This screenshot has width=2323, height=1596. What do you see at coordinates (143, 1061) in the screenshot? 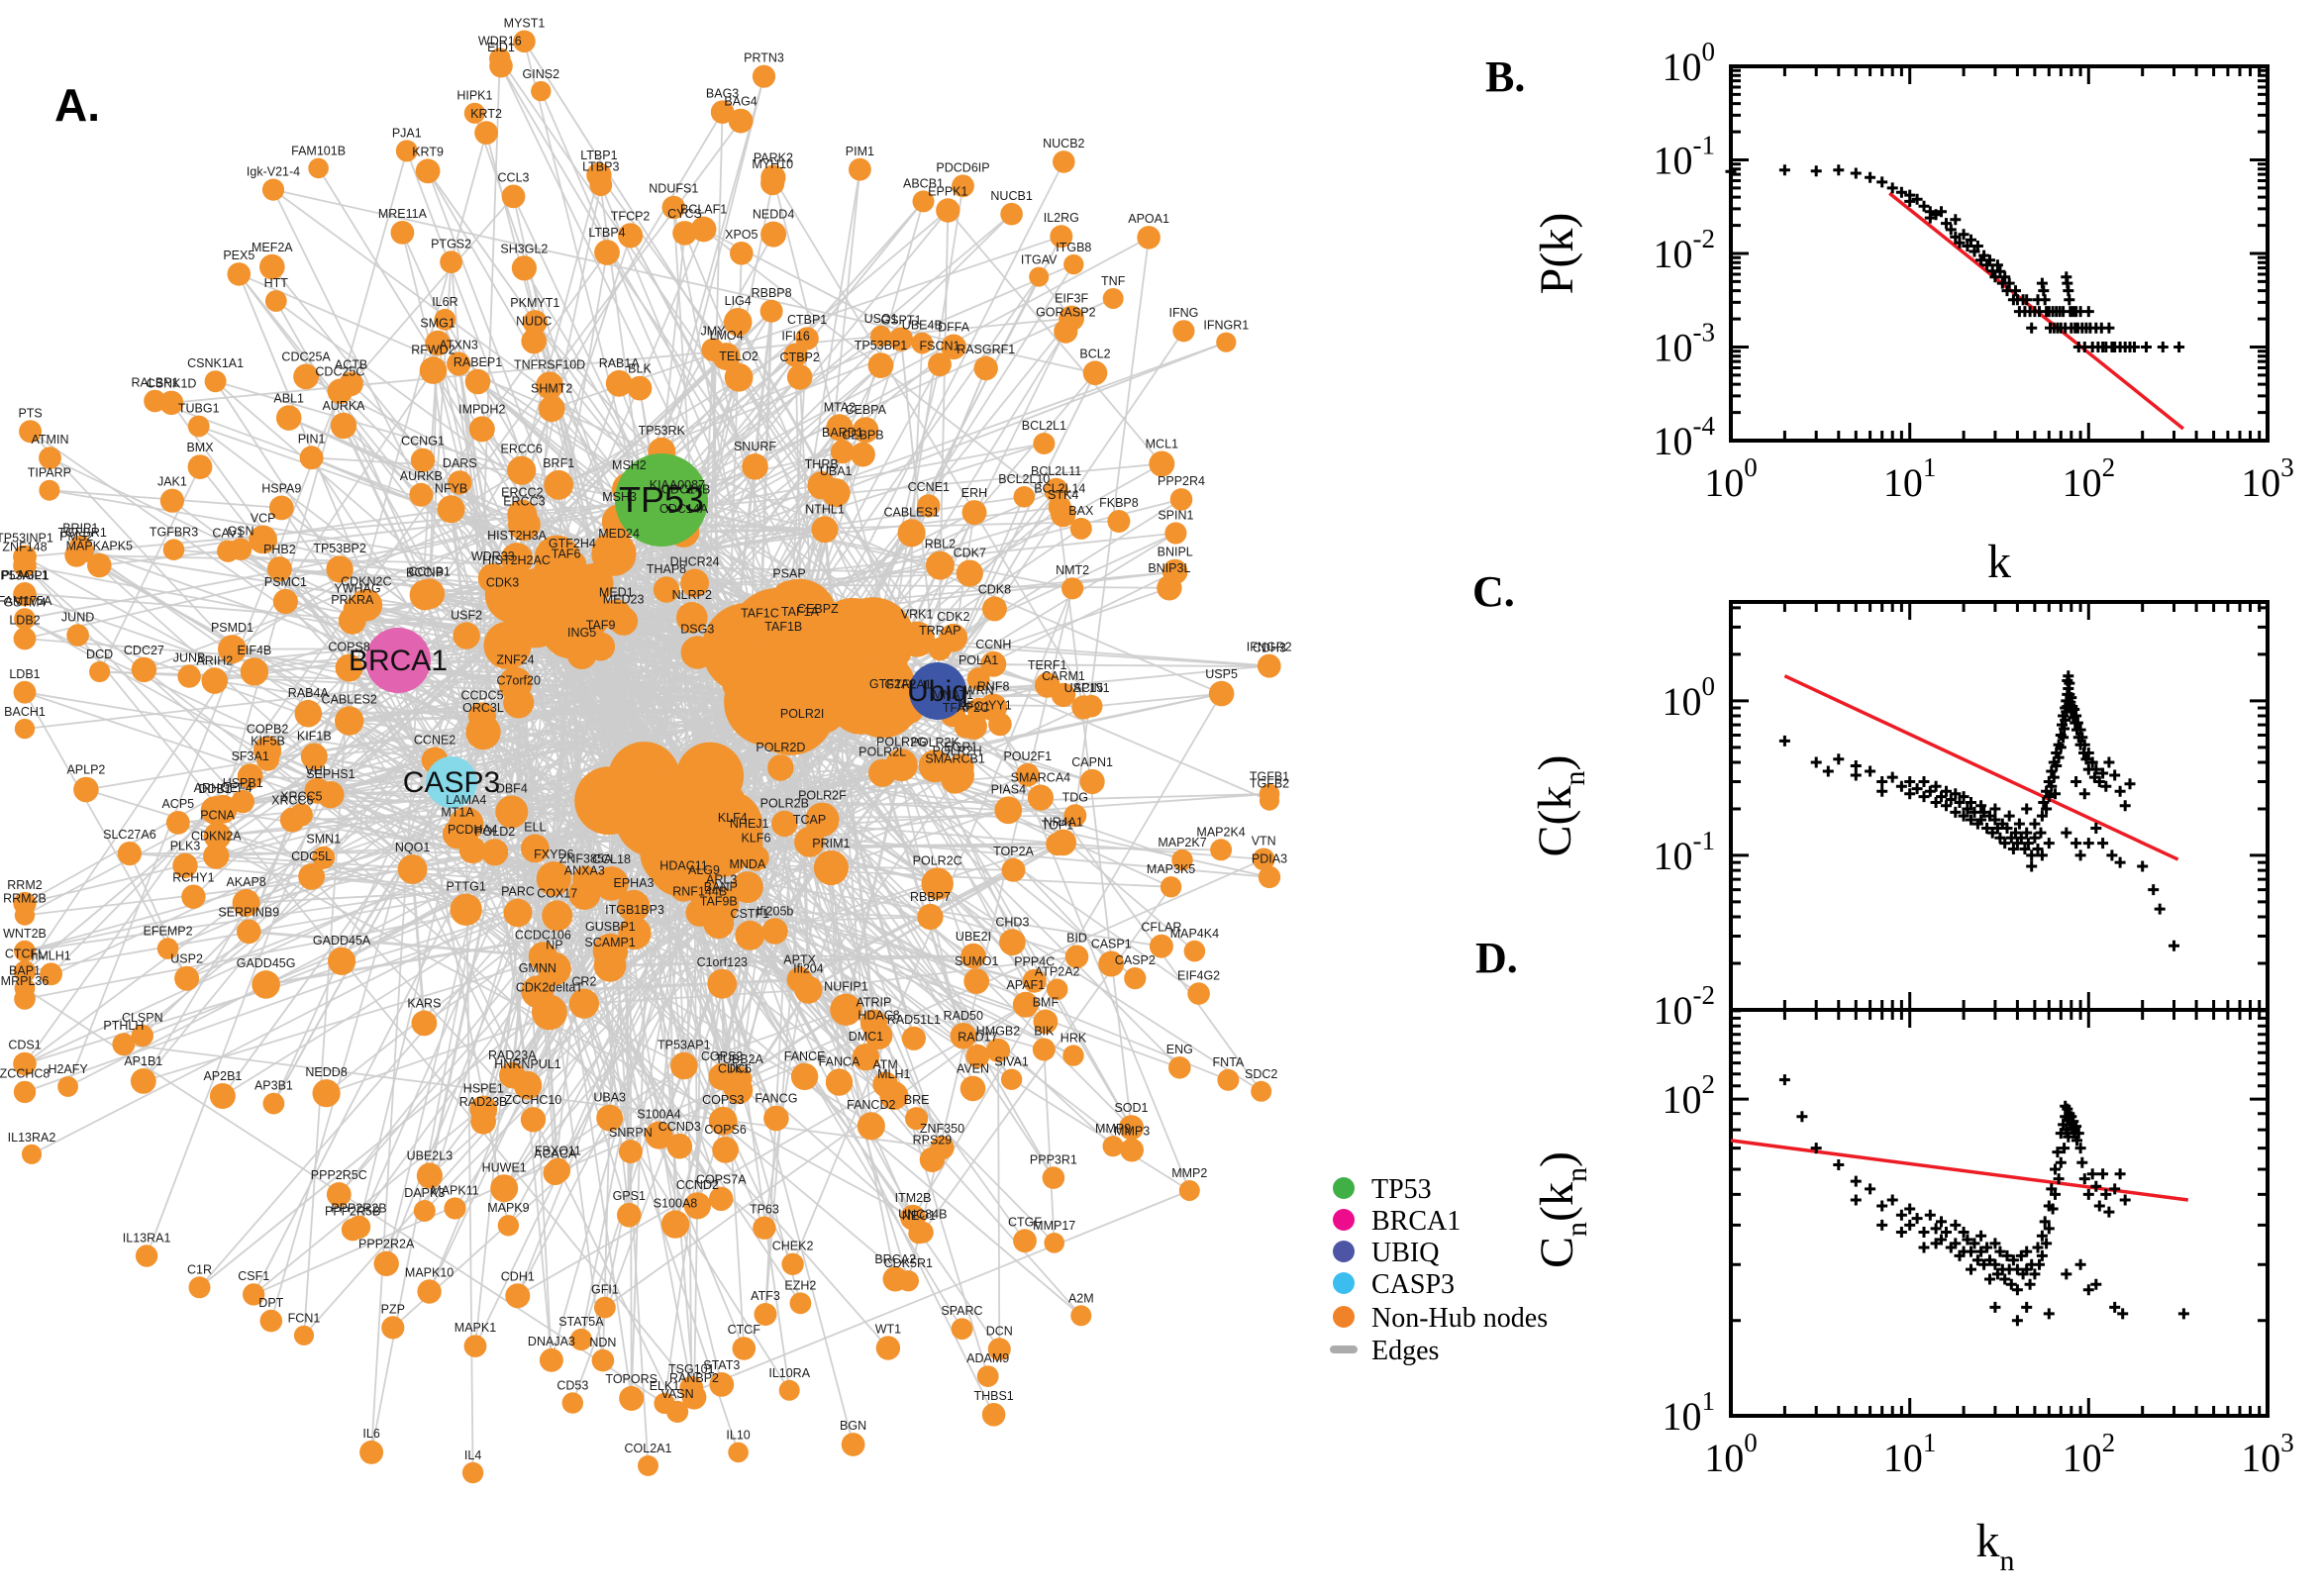
I see `network-node-label: AP1B1` at bounding box center [143, 1061].